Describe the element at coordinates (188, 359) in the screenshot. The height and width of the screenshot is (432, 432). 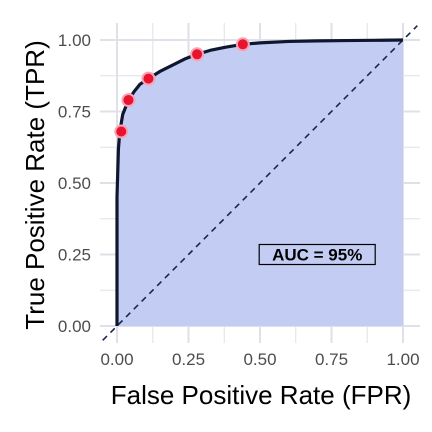
I see `x-tick-label: 0.25` at that location.